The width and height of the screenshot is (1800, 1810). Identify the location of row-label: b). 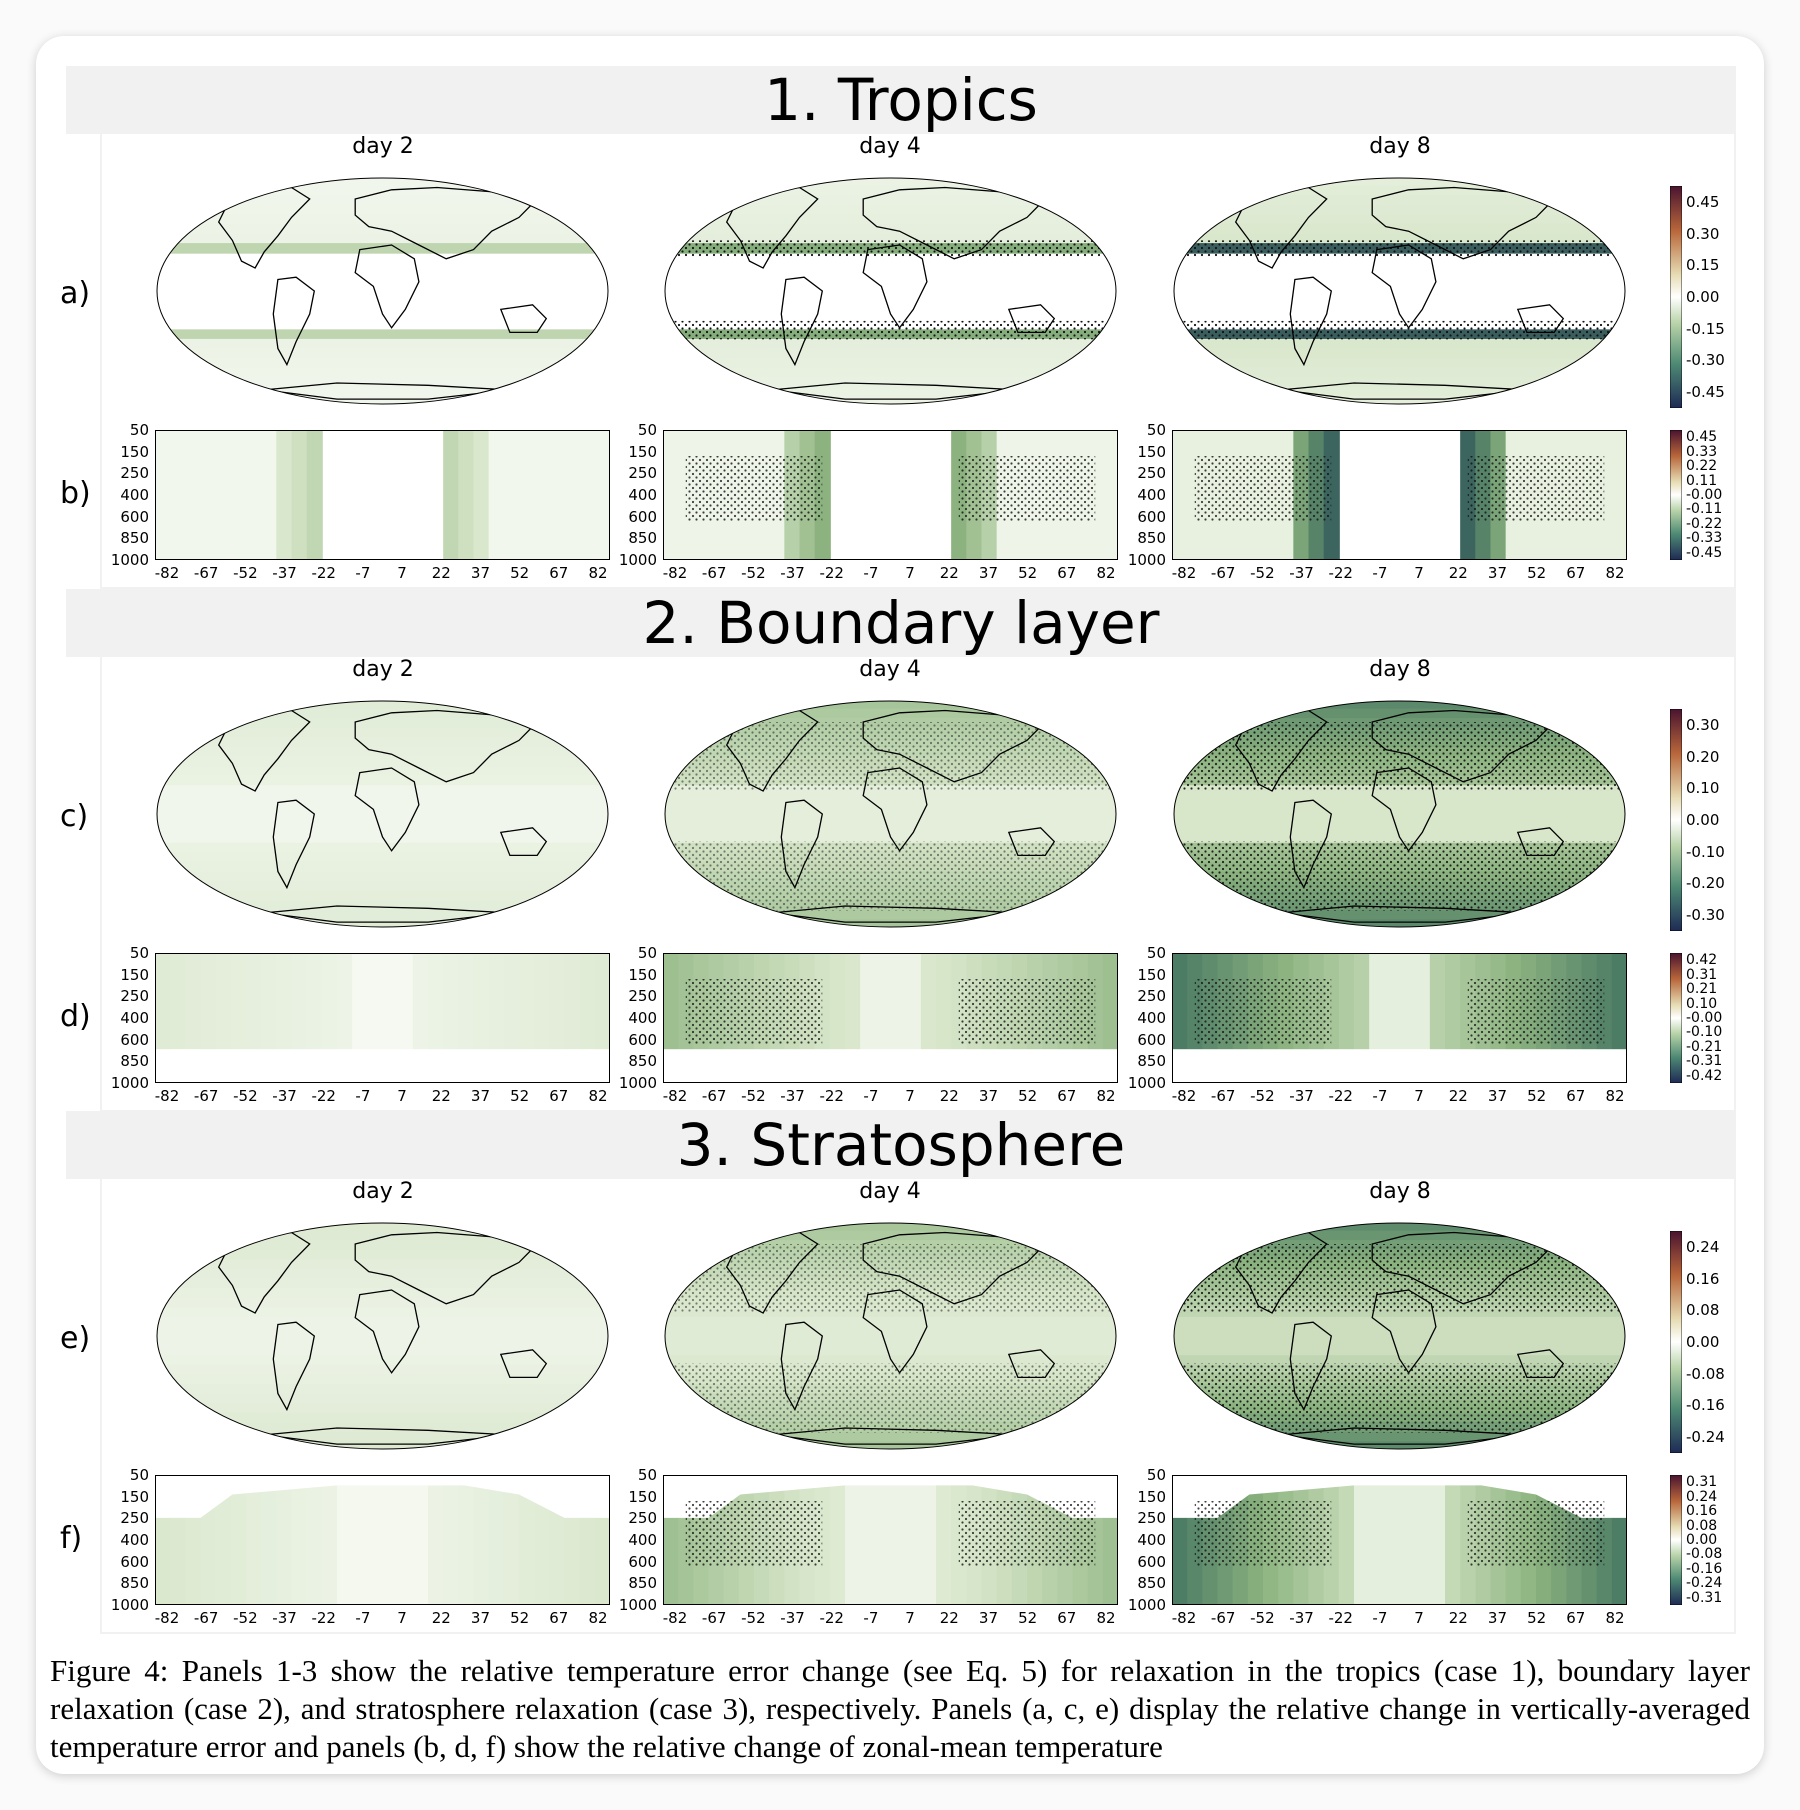
(75, 493).